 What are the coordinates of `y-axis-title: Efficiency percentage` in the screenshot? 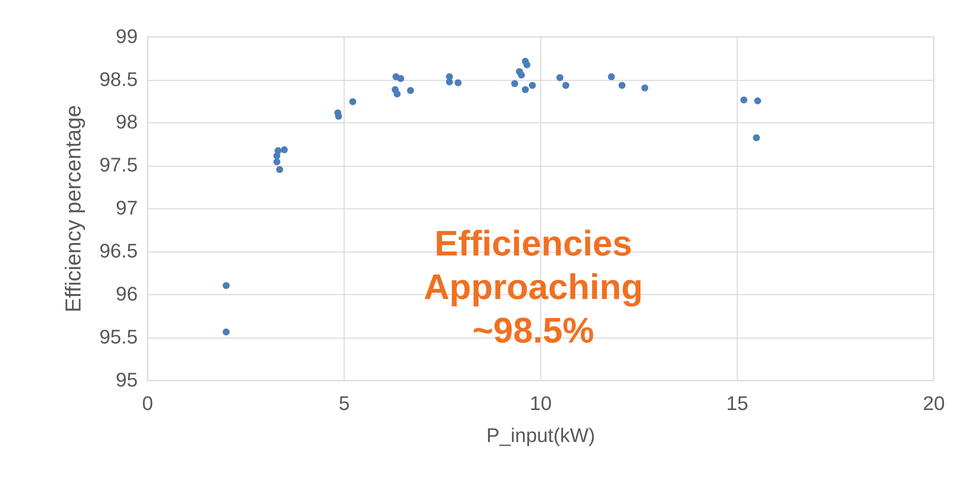 It's located at (73, 208).